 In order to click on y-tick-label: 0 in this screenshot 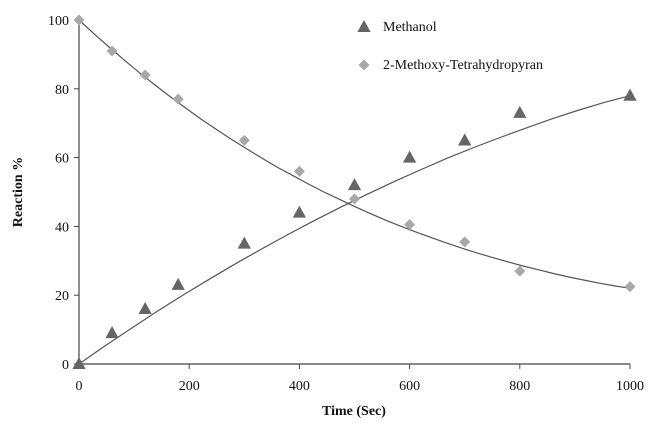, I will do `click(65, 365)`.